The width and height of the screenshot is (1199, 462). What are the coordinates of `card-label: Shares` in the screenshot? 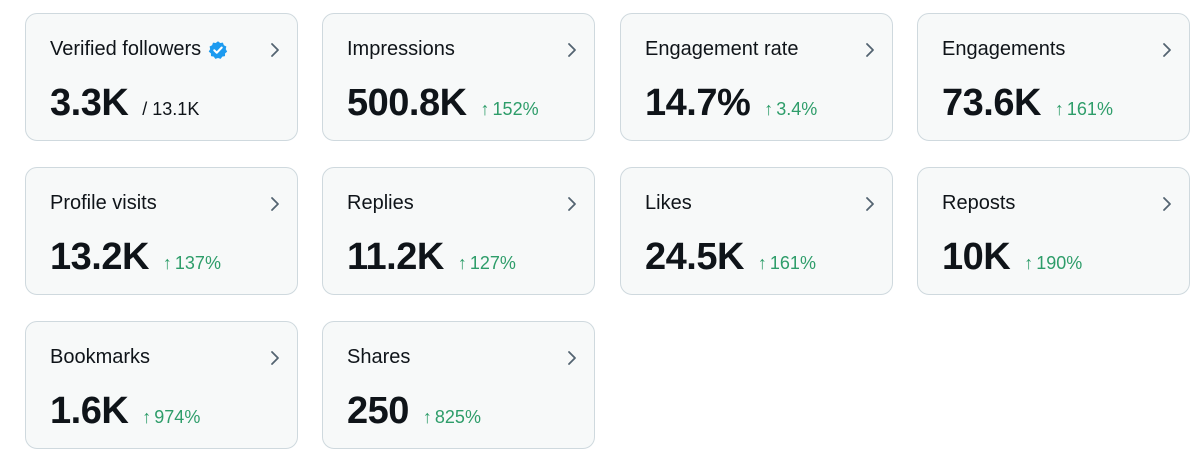 It's located at (379, 357).